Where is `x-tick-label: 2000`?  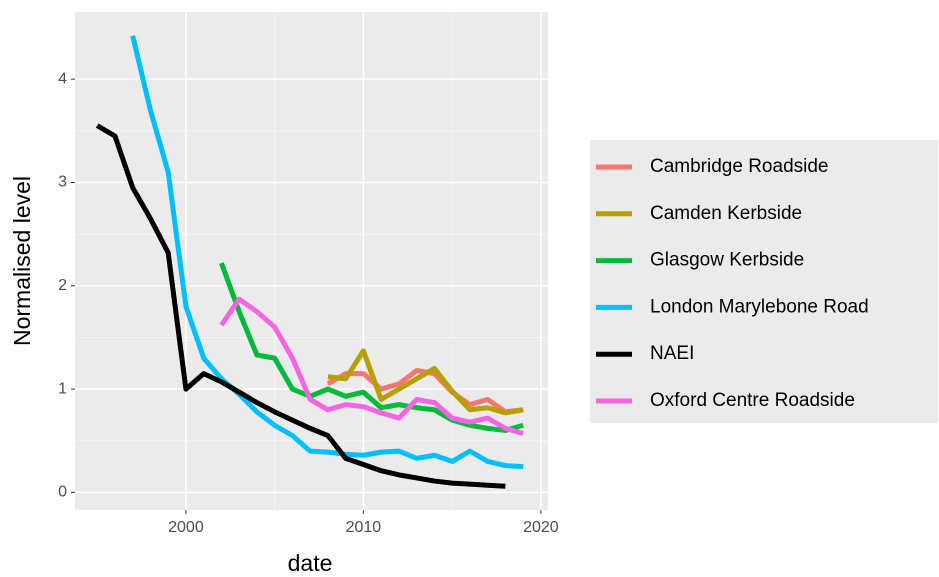 x-tick-label: 2000 is located at coordinates (186, 527).